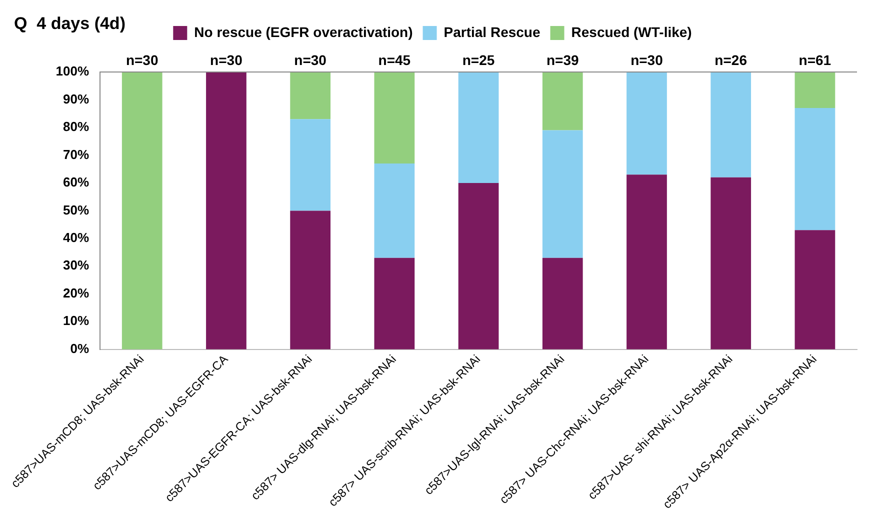 This screenshot has width=885, height=523. I want to click on legend-label: Partial Rescue, so click(492, 32).